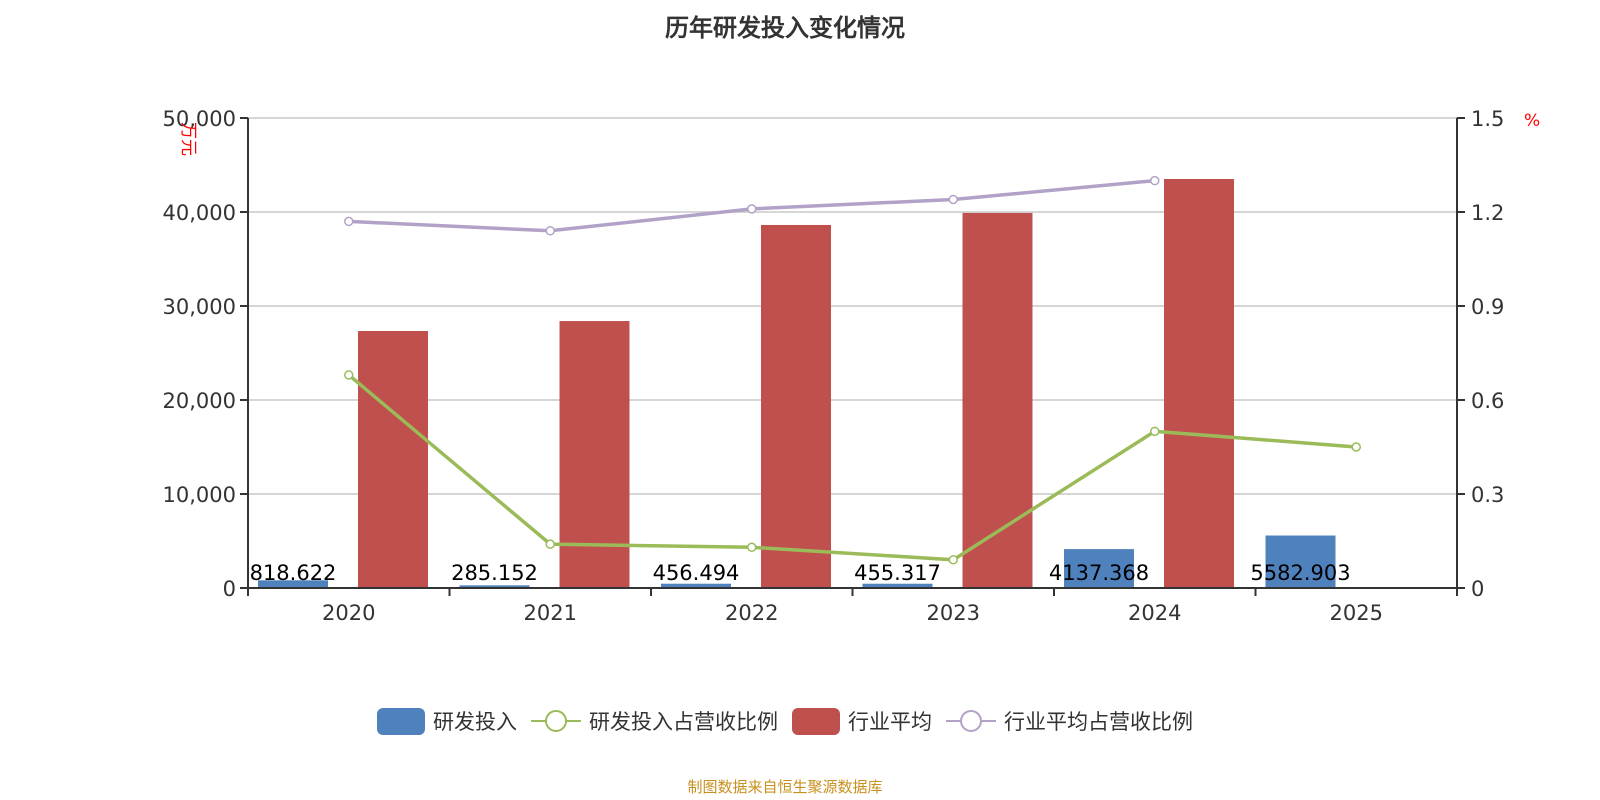  What do you see at coordinates (494, 573) in the screenshot?
I see `bar-data-label: 285.152` at bounding box center [494, 573].